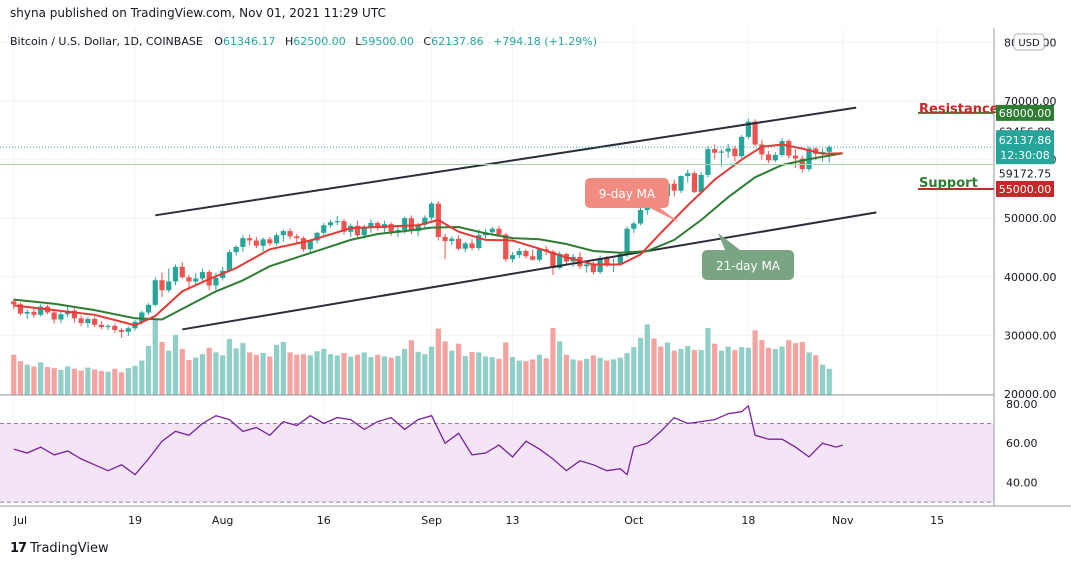 This screenshot has height=568, width=1071. Describe the element at coordinates (20, 520) in the screenshot. I see `time-tick-label: Jul` at that location.